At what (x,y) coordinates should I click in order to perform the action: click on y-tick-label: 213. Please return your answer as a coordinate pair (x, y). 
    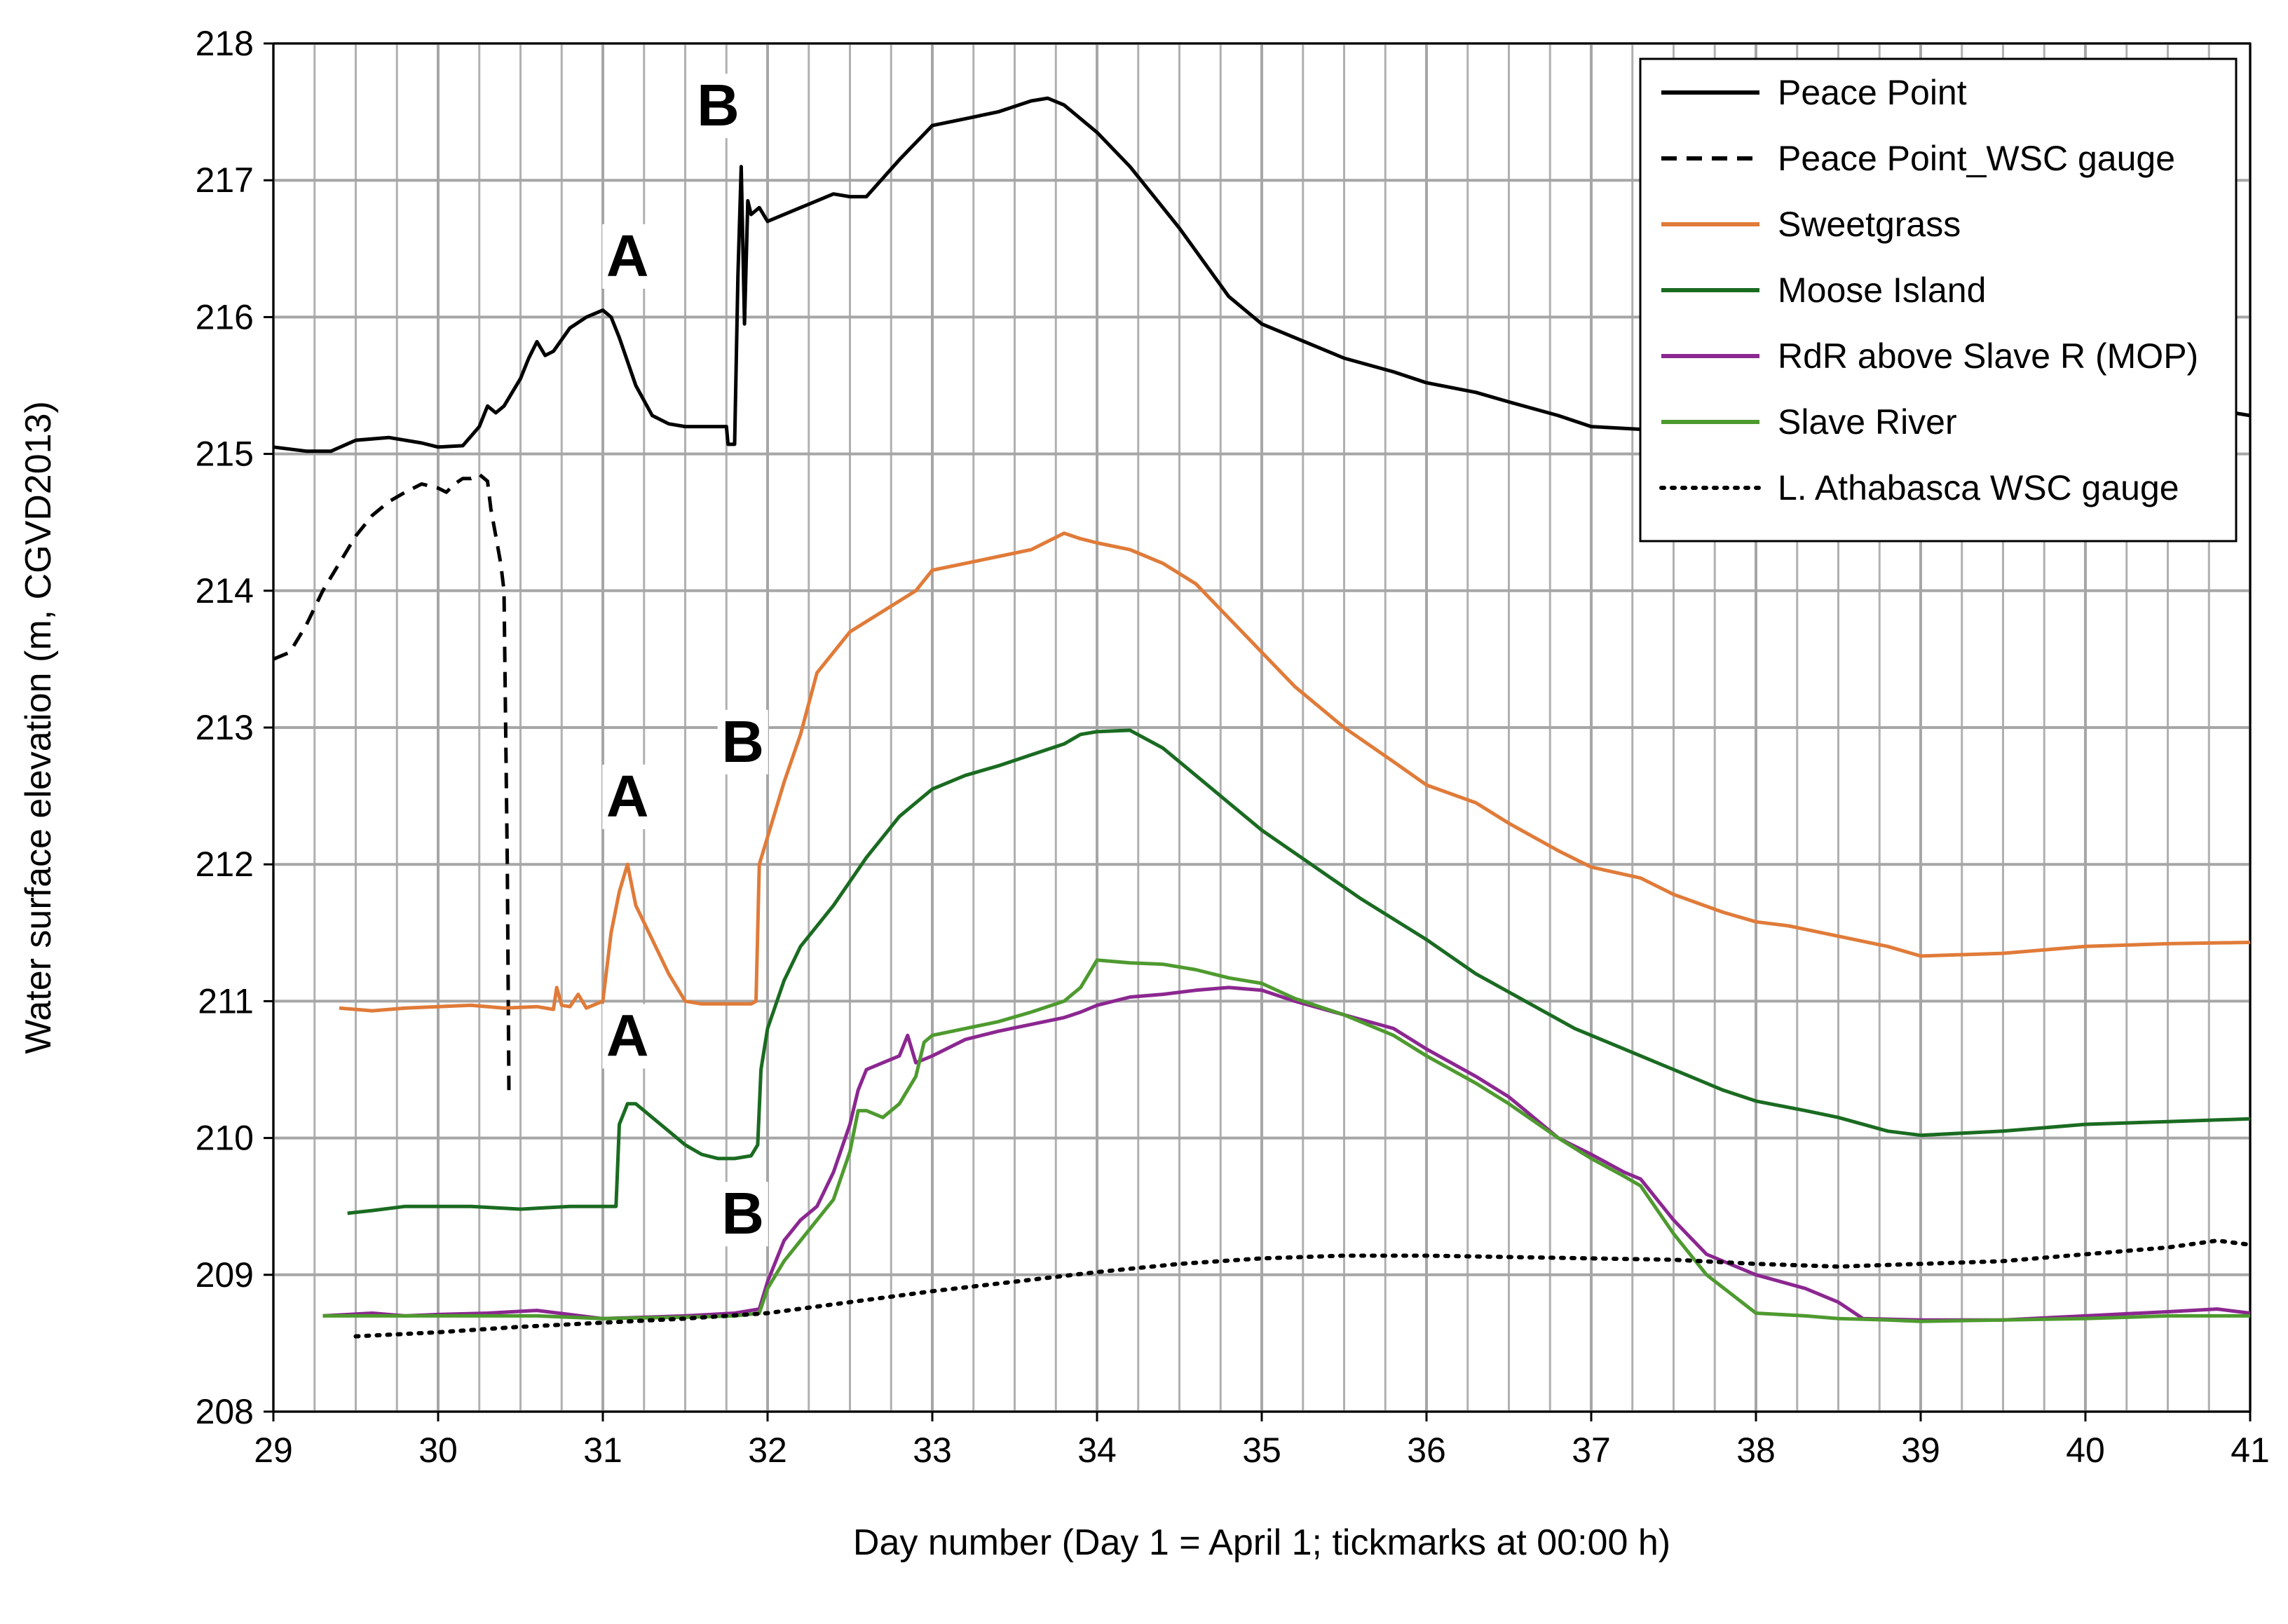
    Looking at the image, I should click on (225, 728).